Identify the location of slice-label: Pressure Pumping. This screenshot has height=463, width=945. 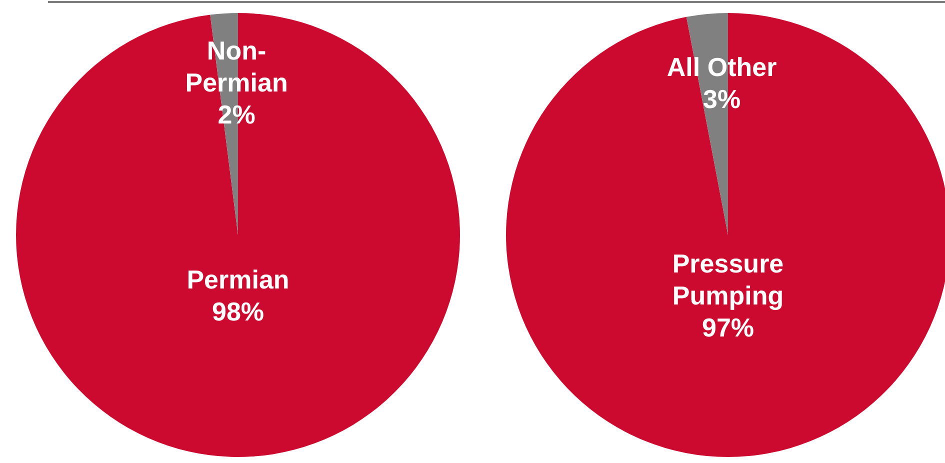
(728, 279).